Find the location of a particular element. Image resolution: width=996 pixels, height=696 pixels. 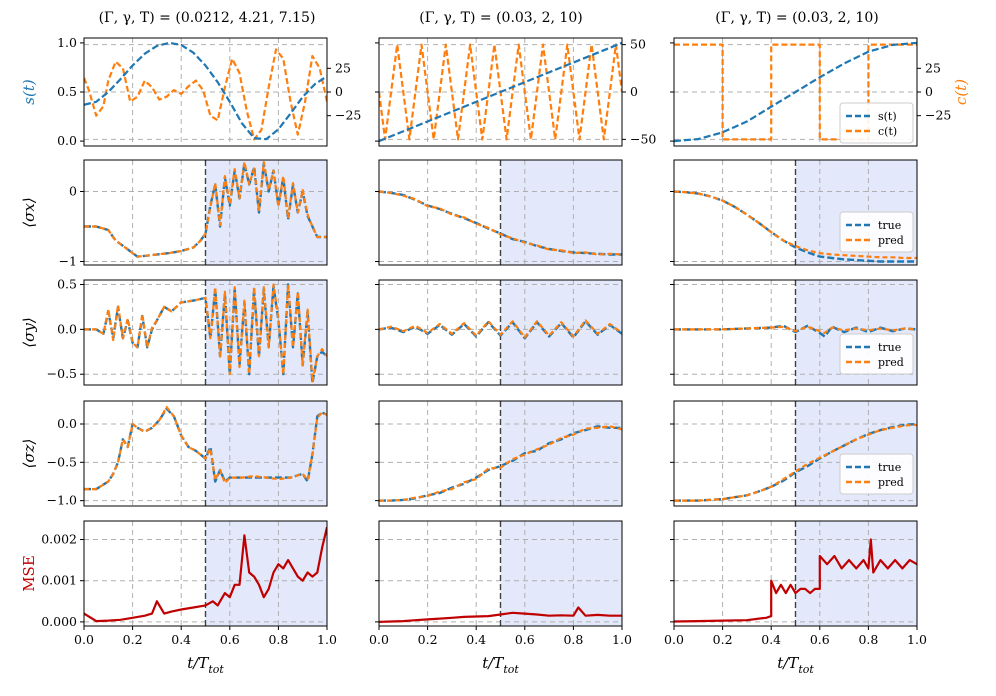

y-tick-label: 0 is located at coordinates (73, 191).